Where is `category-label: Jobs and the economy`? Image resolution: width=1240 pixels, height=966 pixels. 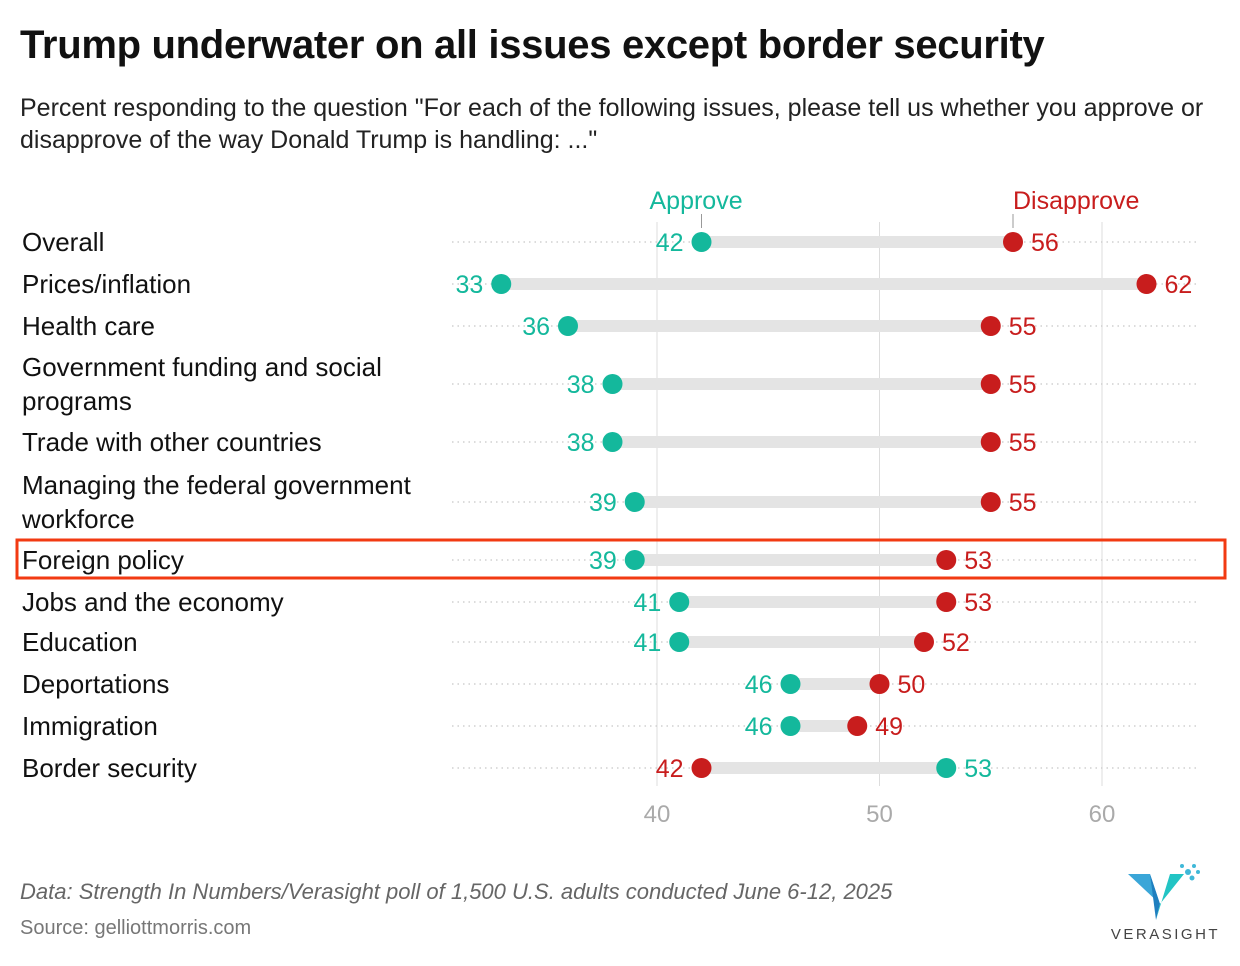
category-label: Jobs and the economy is located at coordinates (153, 602).